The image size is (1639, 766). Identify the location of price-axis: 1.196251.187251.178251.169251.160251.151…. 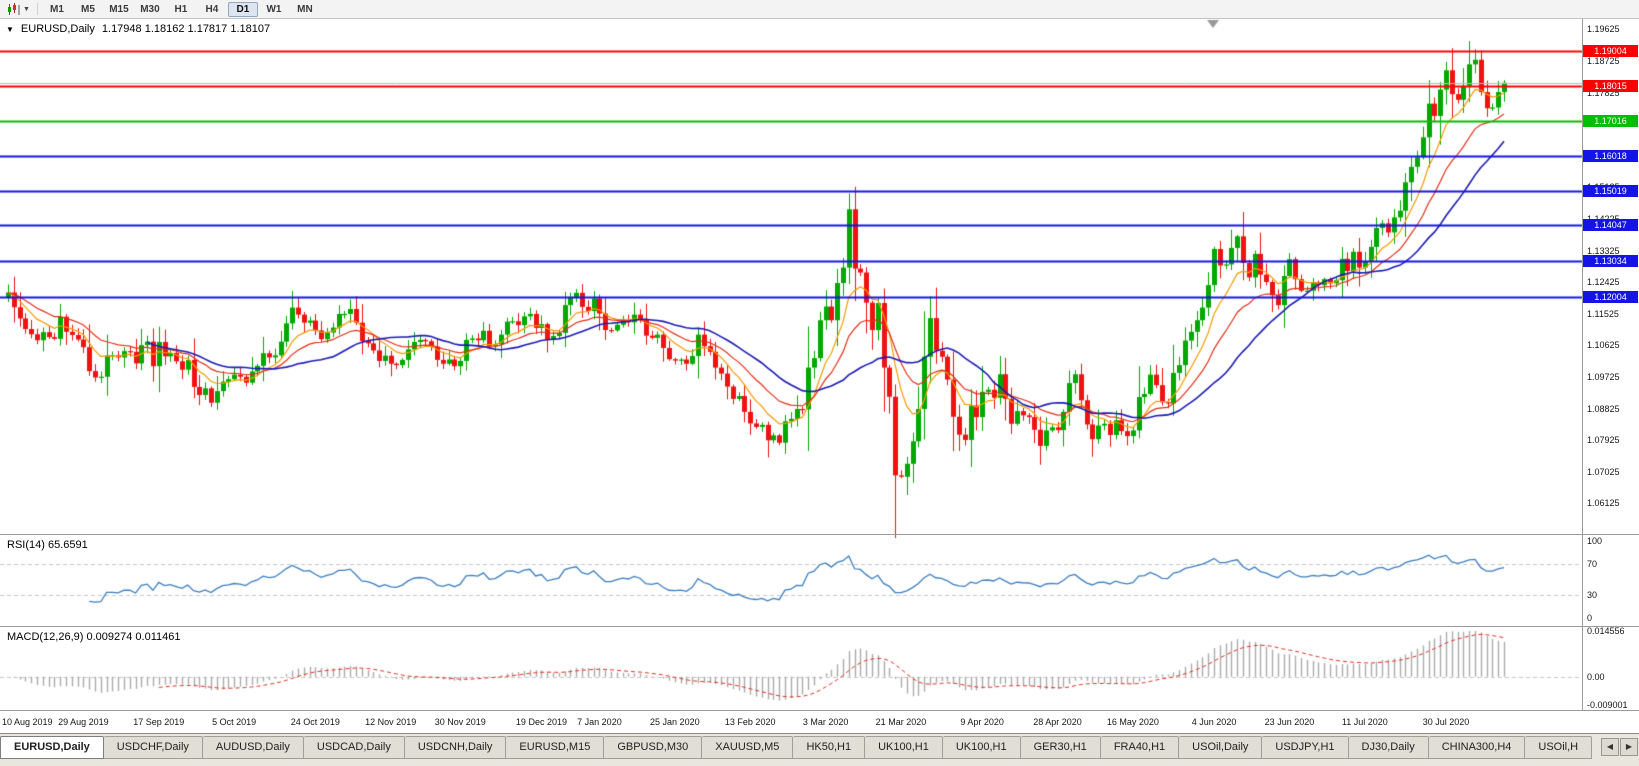
(1611, 276).